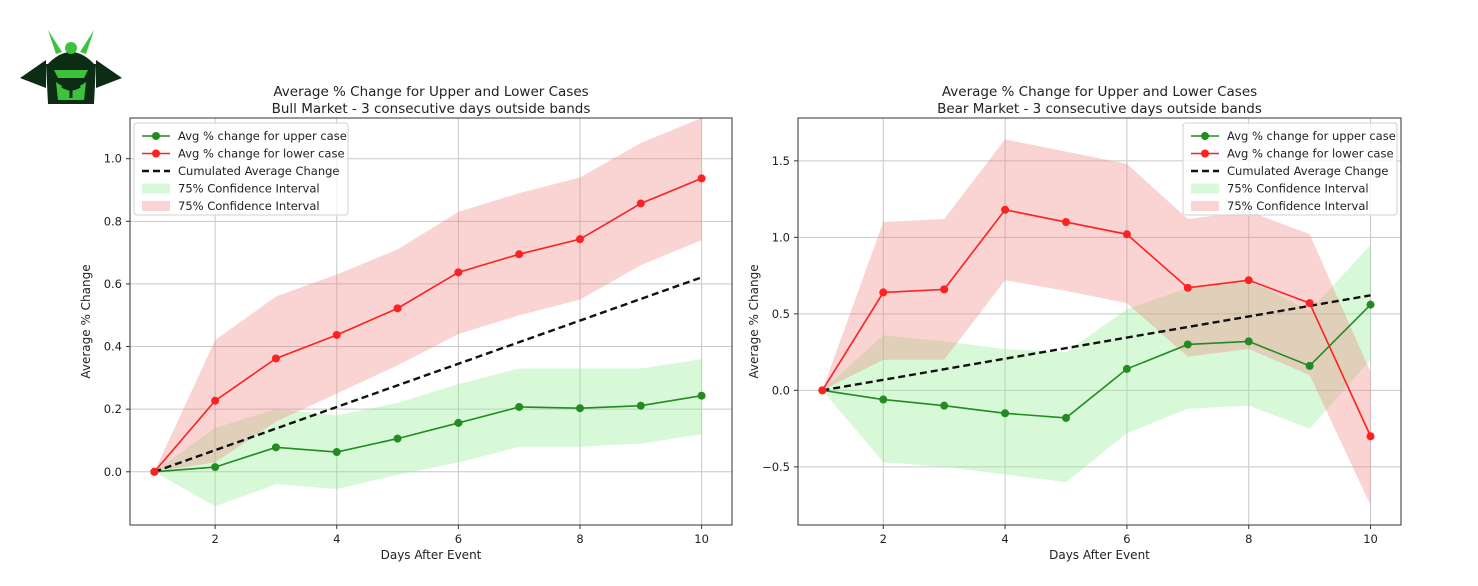  Describe the element at coordinates (113, 284) in the screenshot. I see `y-tick-label: 0.6` at that location.